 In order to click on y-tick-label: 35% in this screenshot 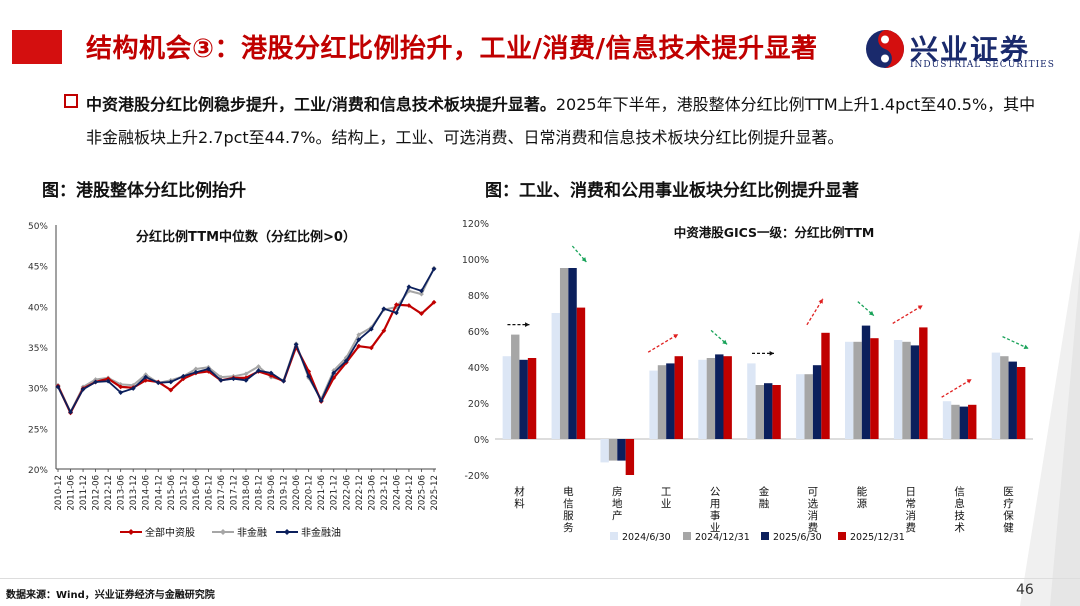, I will do `click(38, 349)`.